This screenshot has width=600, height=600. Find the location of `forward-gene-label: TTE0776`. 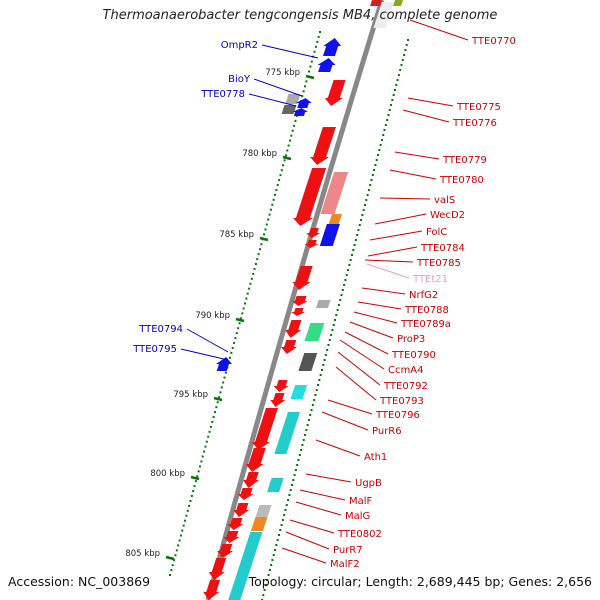

forward-gene-label: TTE0776 is located at coordinates (474, 123).